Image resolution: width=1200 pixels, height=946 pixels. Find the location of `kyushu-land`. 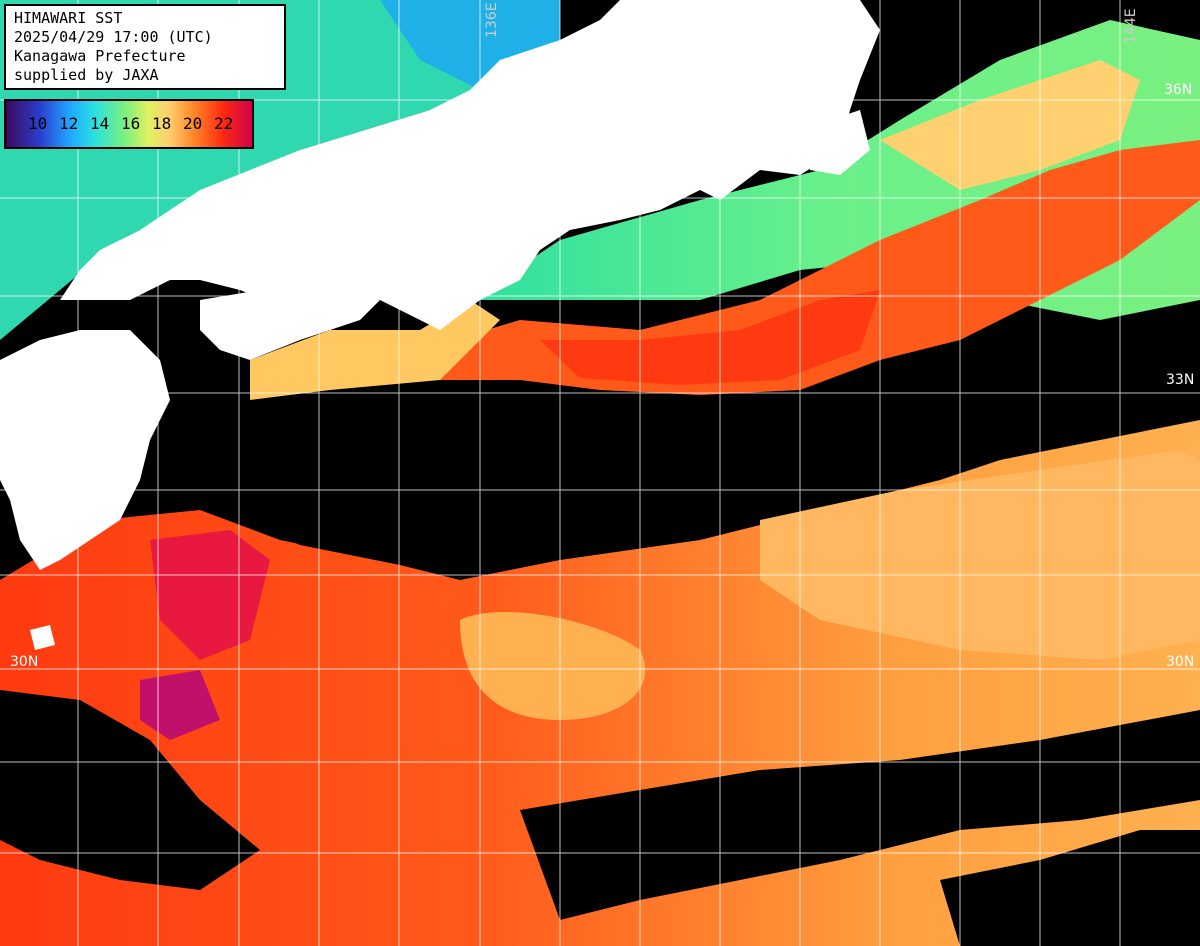

kyushu-land is located at coordinates (85, 450).